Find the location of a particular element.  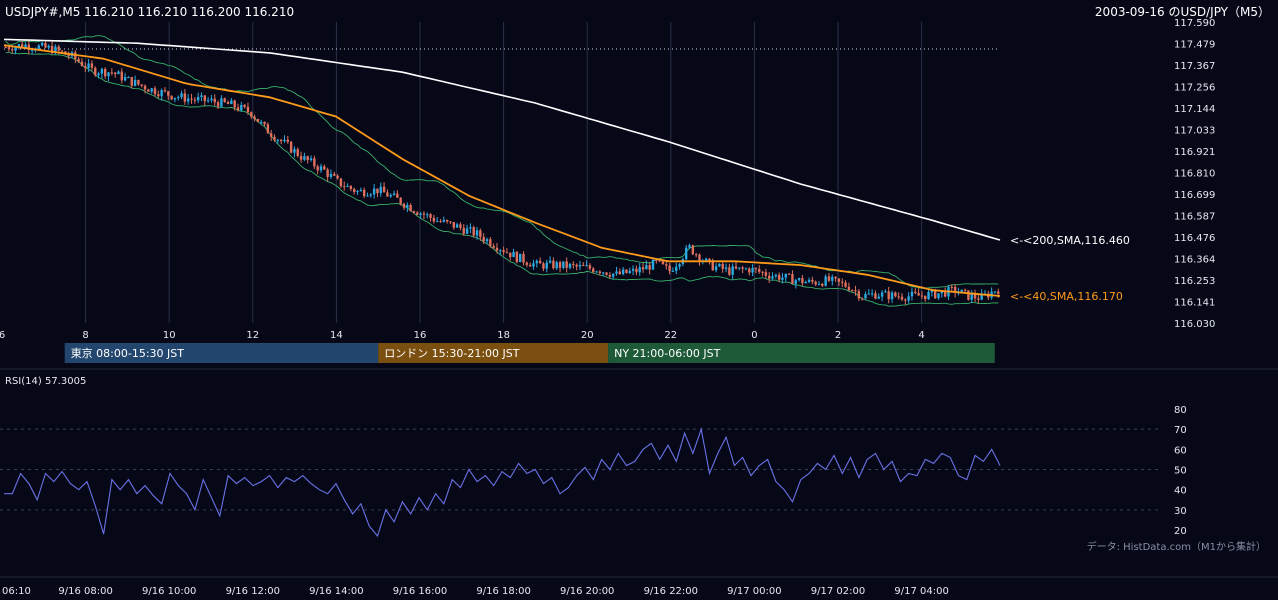

ma-labels: <-<40,SMA,116.170 <-<200,SMA,116.460 is located at coordinates (1070, 268).